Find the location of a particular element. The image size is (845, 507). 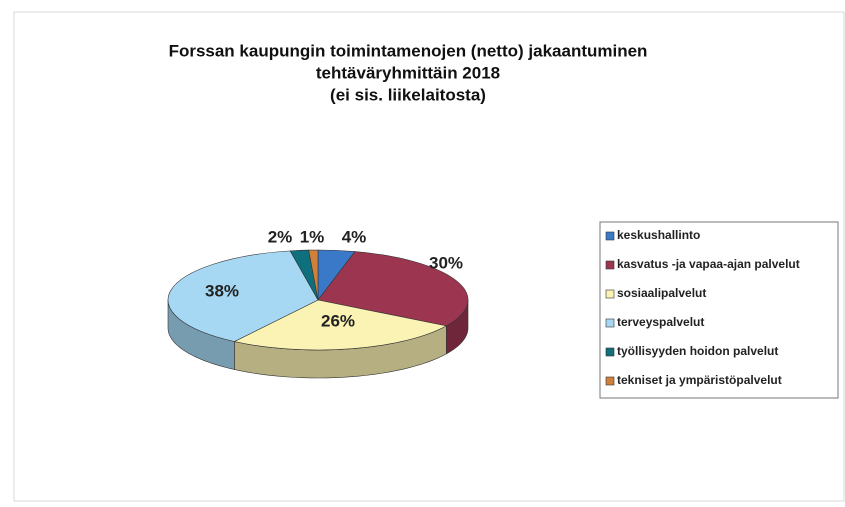

chart-title: (ei sis. liikelaitosta) is located at coordinates (408, 94).